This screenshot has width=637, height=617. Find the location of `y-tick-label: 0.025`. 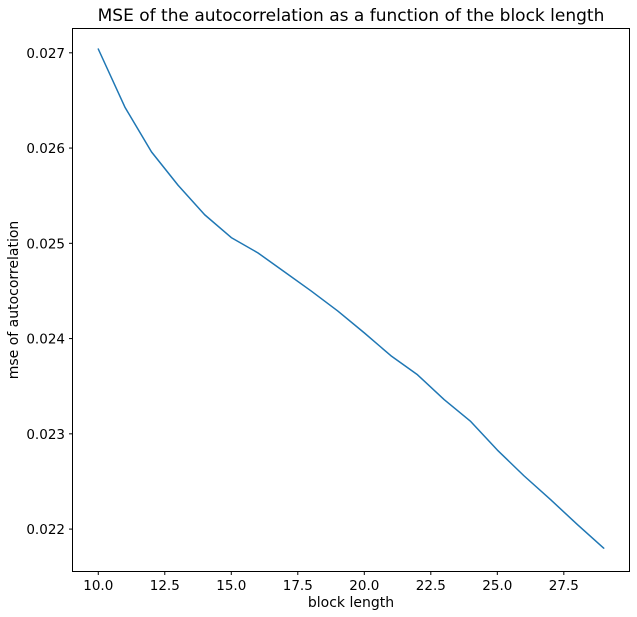

y-tick-label: 0.025 is located at coordinates (45, 244).